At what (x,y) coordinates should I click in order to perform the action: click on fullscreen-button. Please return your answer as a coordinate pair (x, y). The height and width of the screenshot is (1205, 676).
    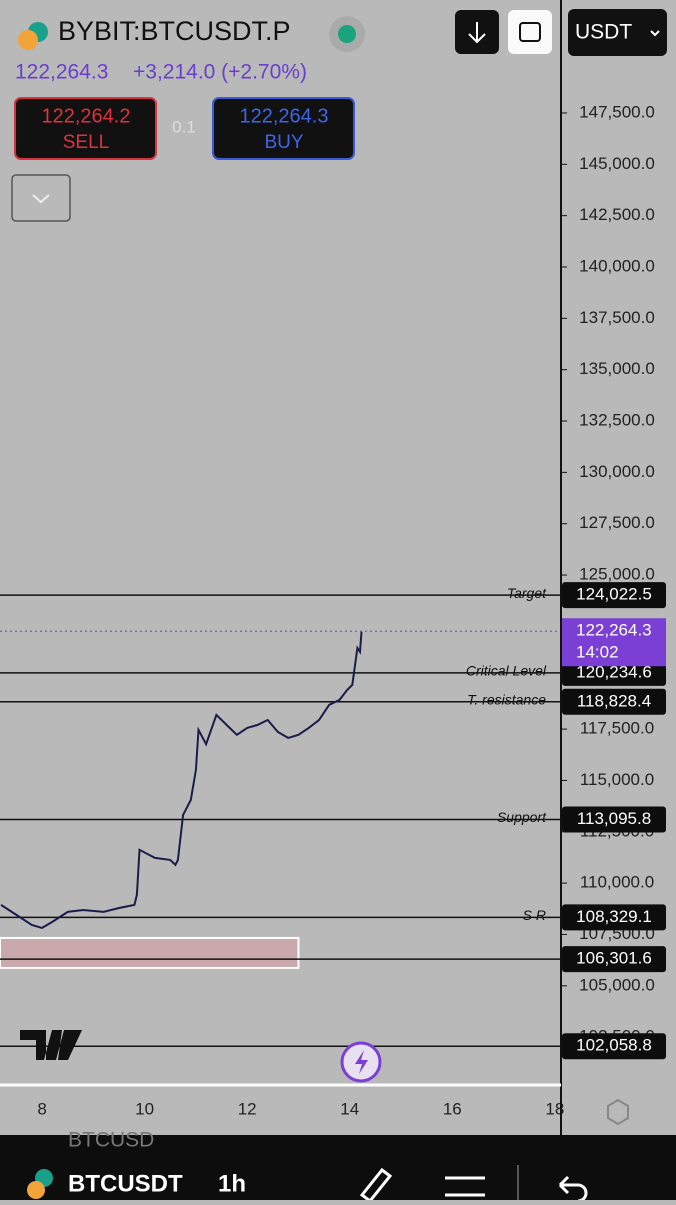
    Looking at the image, I should click on (530, 32).